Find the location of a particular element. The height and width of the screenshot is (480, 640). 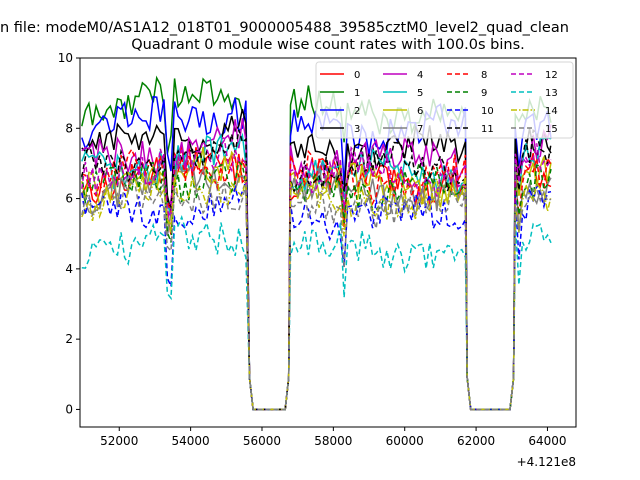

y-tick-label: 6 is located at coordinates (69, 199).